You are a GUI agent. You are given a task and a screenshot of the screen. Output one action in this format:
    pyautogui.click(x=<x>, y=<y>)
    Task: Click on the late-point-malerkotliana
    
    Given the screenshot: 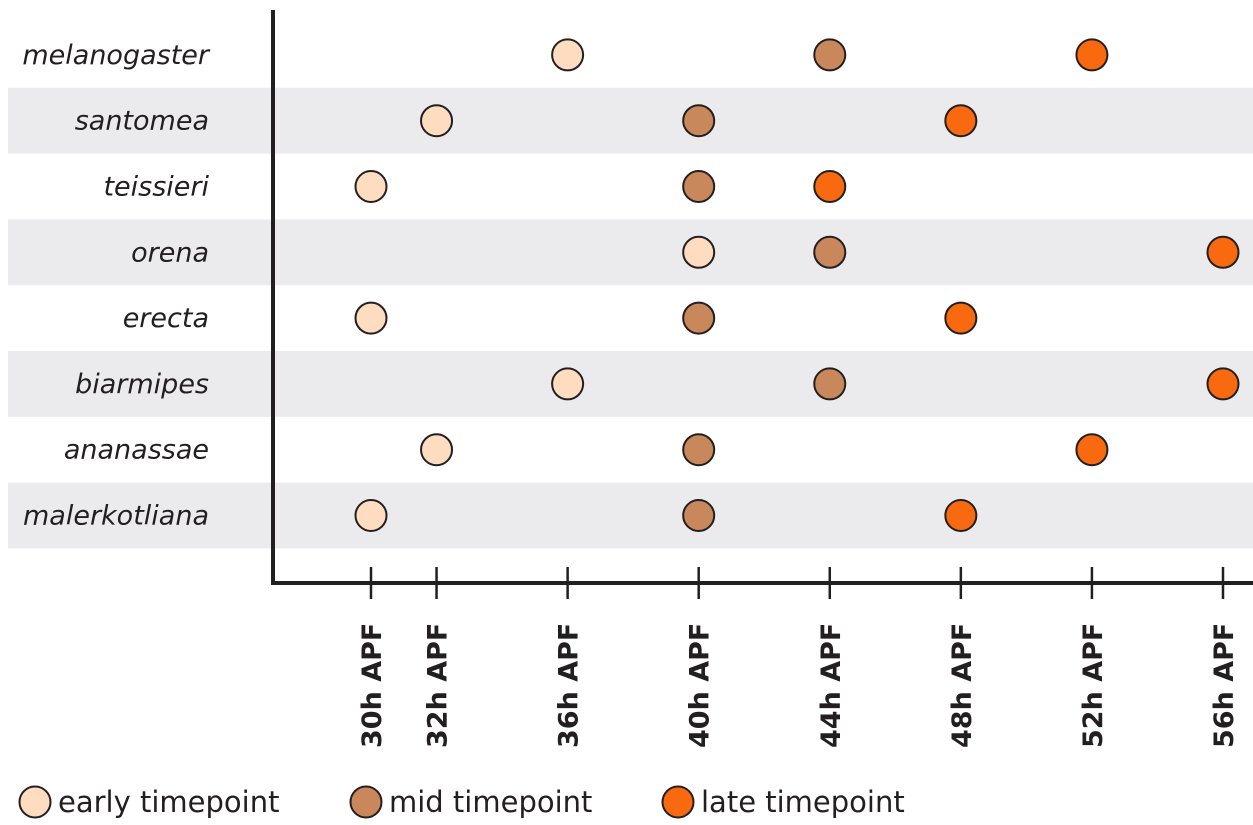 What is the action you would take?
    pyautogui.click(x=961, y=515)
    